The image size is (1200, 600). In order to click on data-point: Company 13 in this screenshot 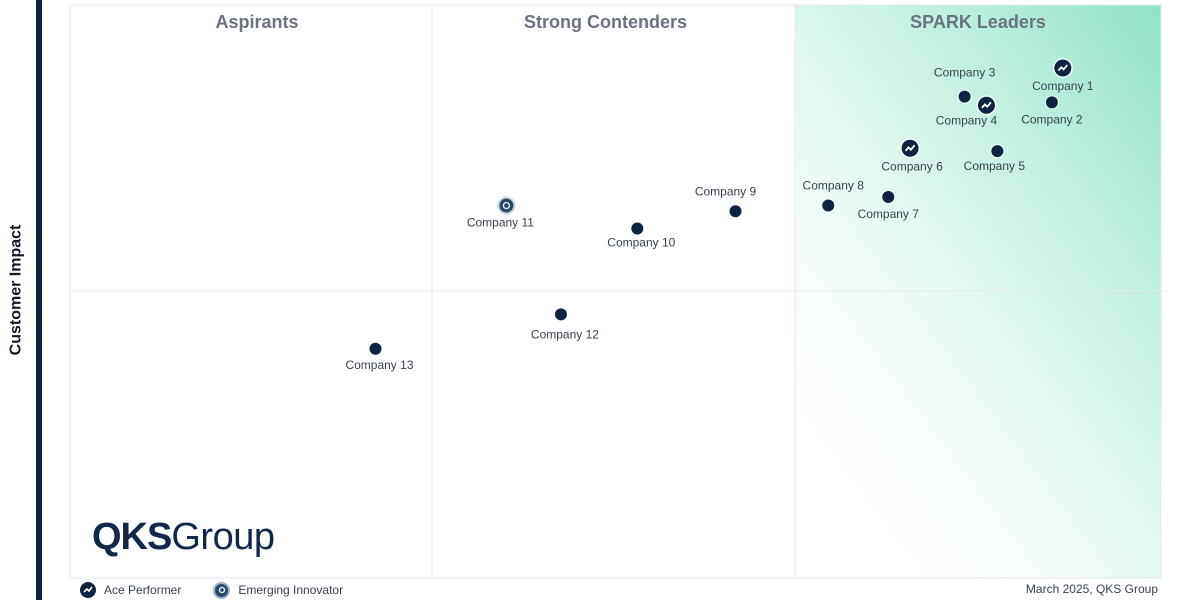, I will do `click(379, 356)`.